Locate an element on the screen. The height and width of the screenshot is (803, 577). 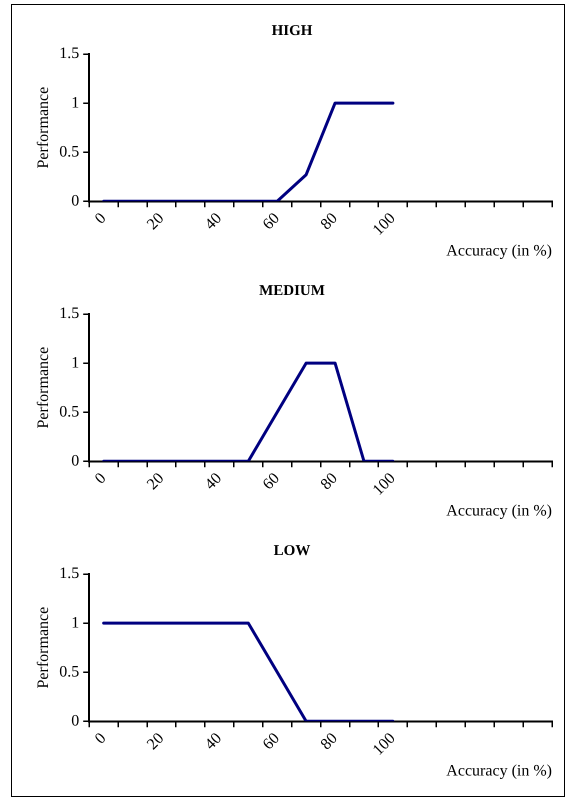
chart-title: MEDIUM is located at coordinates (292, 290).